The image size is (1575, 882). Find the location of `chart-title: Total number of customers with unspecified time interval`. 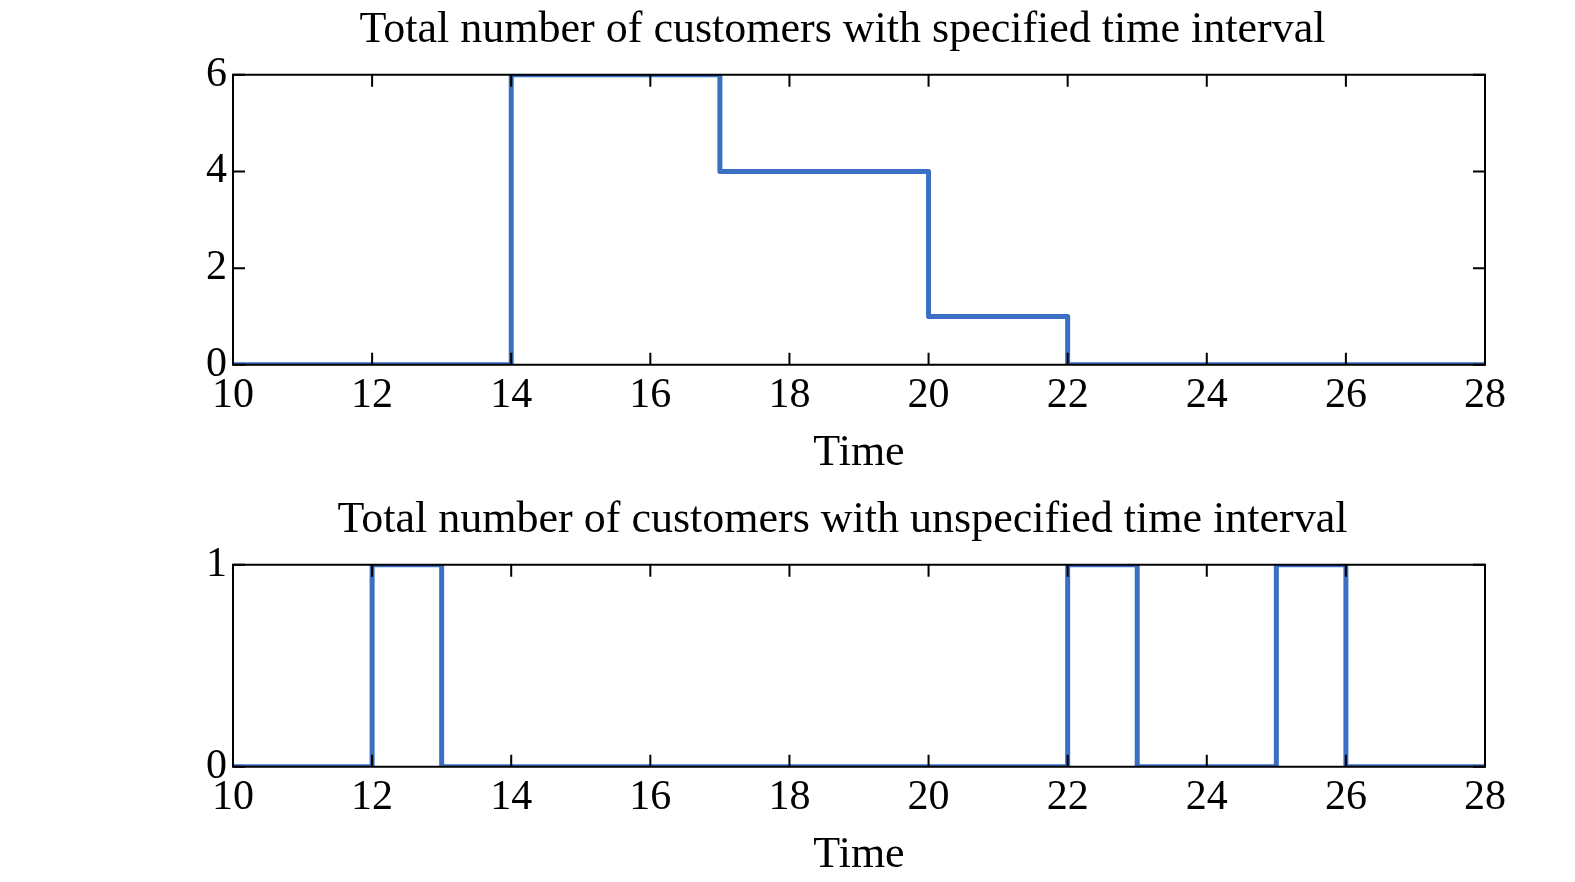

chart-title: Total number of customers with unspecified time interval is located at coordinates (842, 517).